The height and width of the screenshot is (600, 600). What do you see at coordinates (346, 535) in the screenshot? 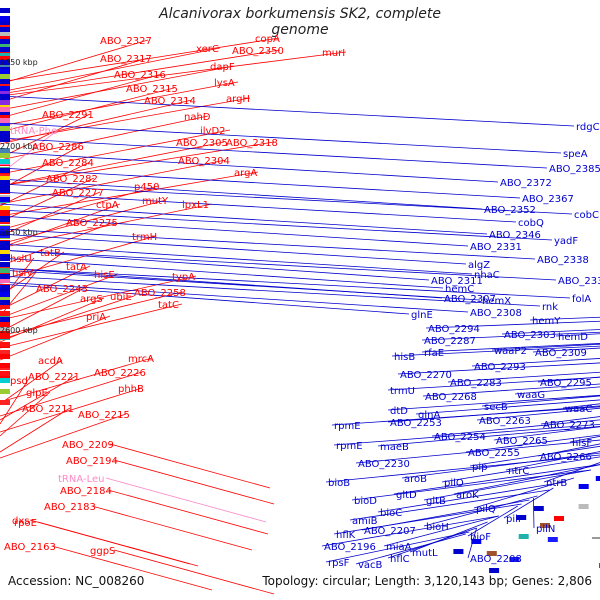
I see `gene-label-hflk: hflK` at bounding box center [346, 535].